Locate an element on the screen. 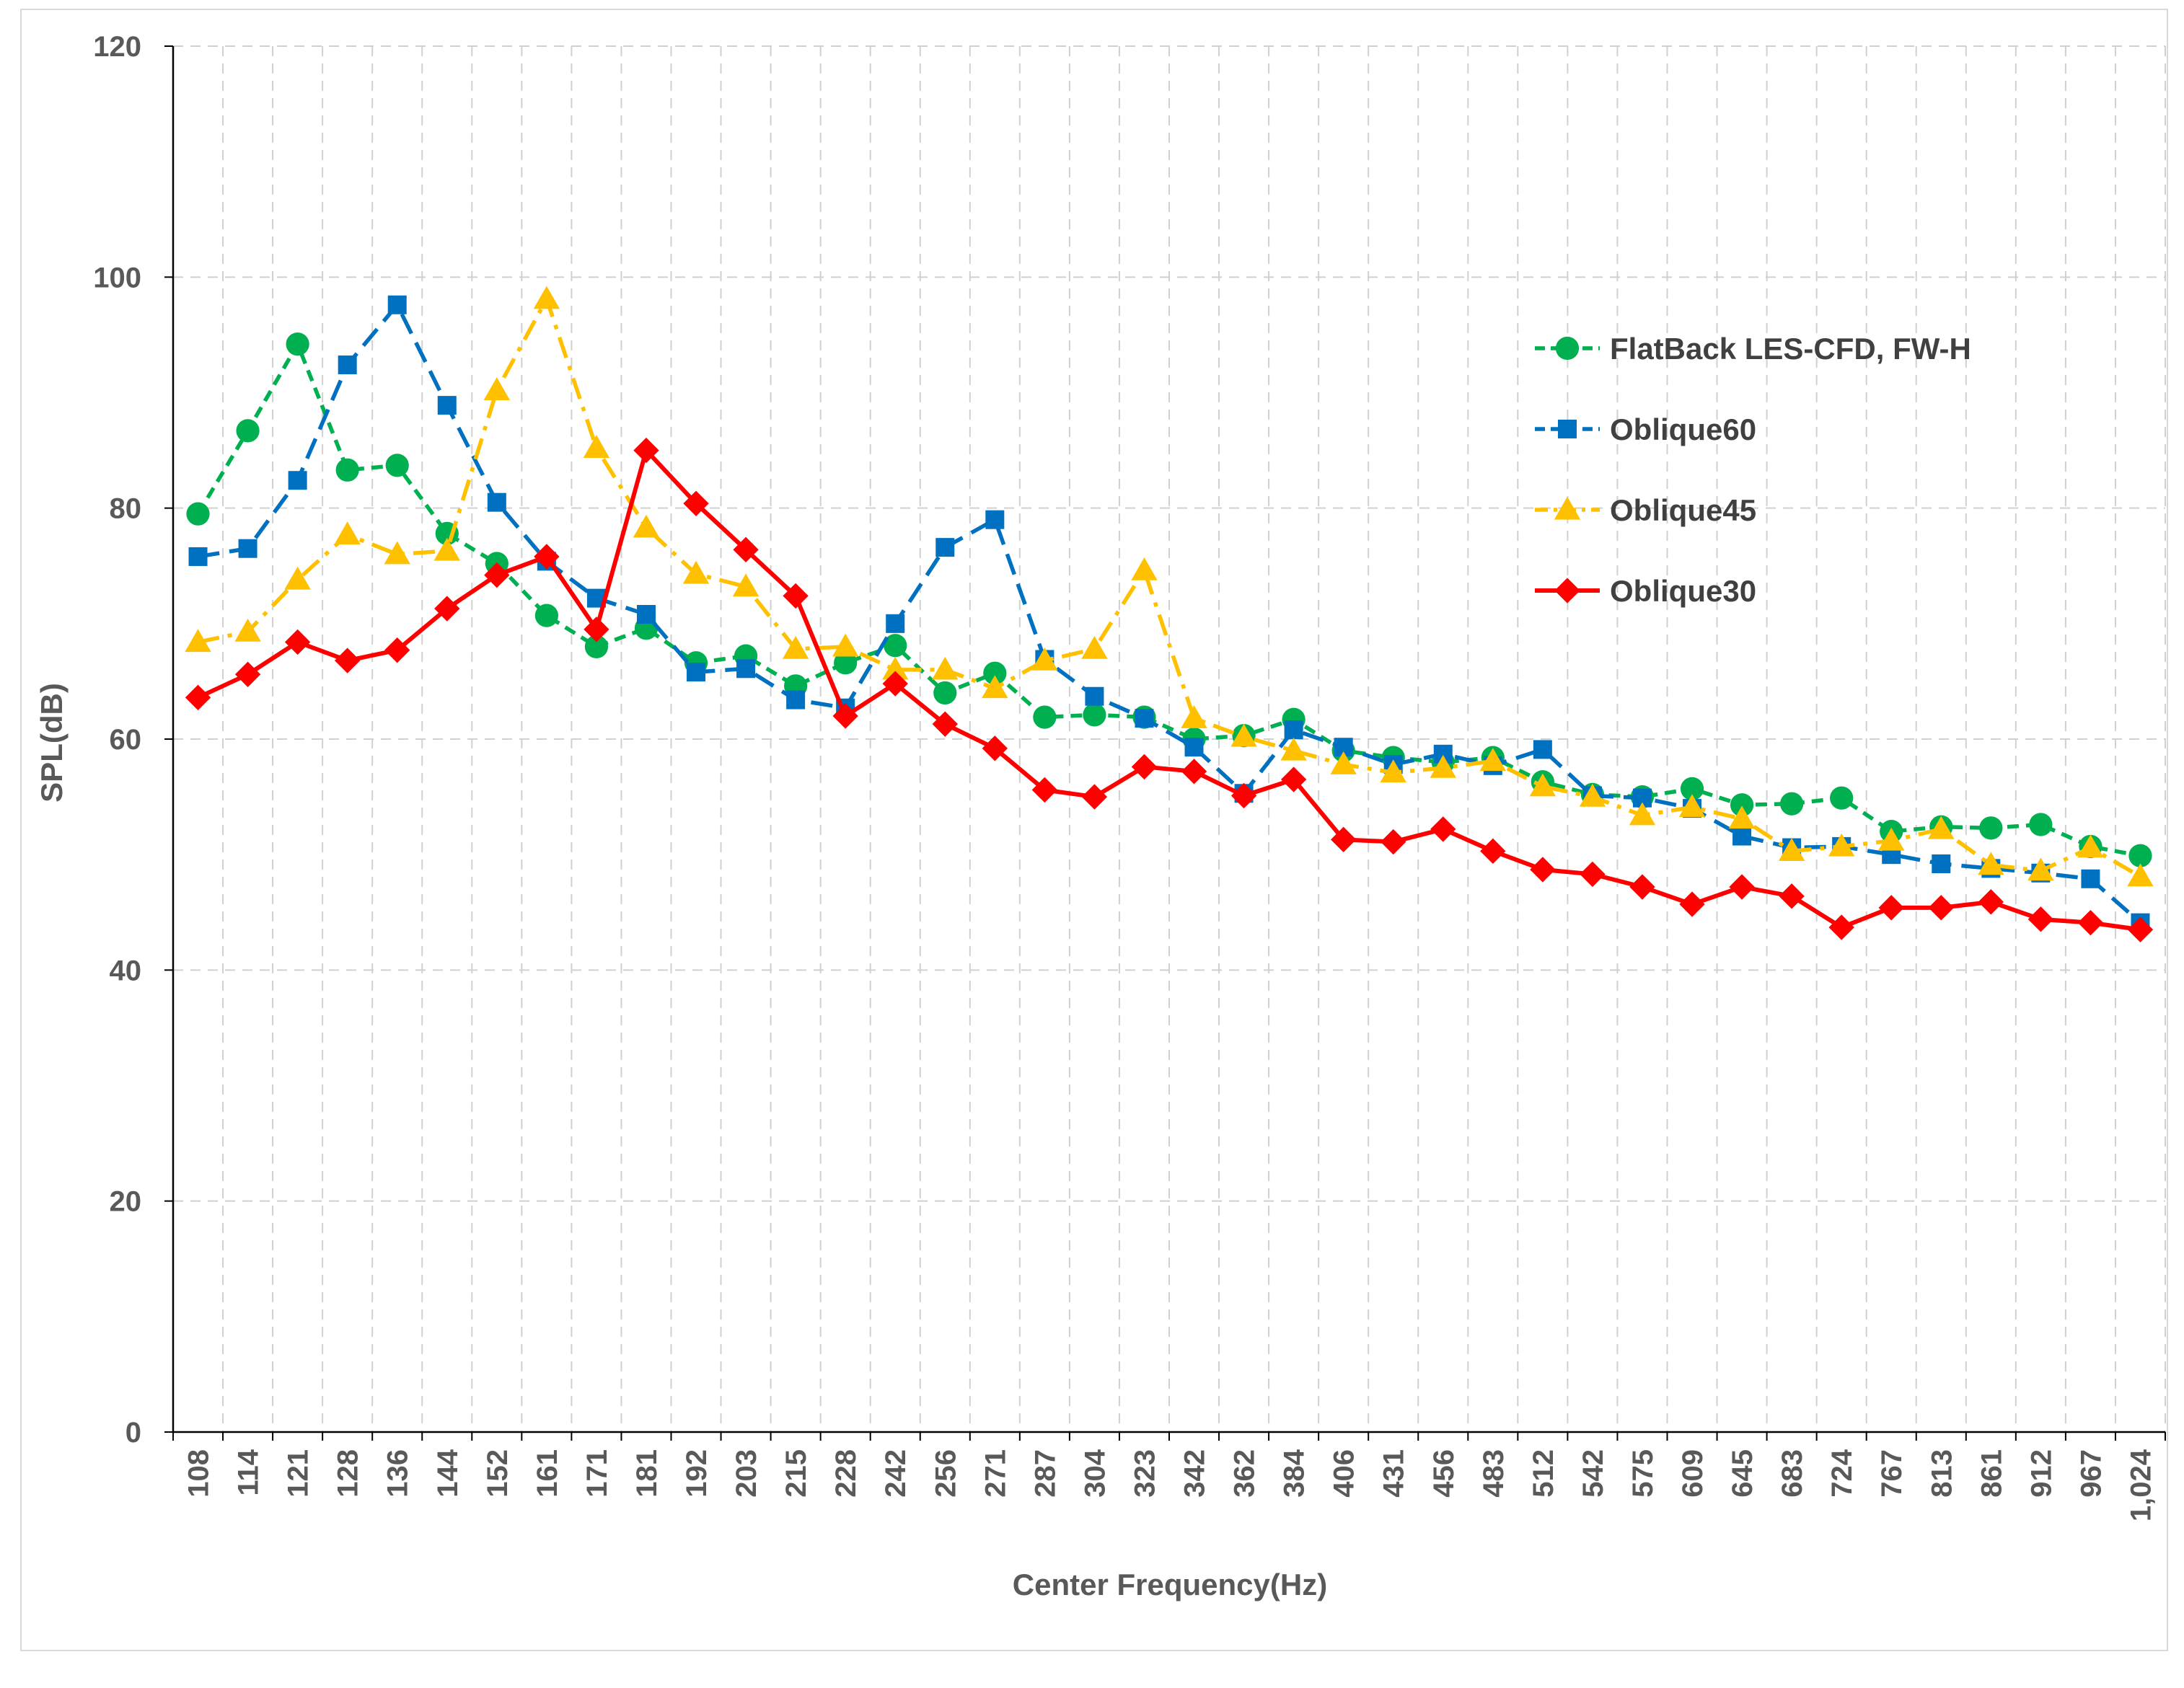 This screenshot has width=2184, height=1688. x-tick-label: 813 is located at coordinates (1942, 1473).